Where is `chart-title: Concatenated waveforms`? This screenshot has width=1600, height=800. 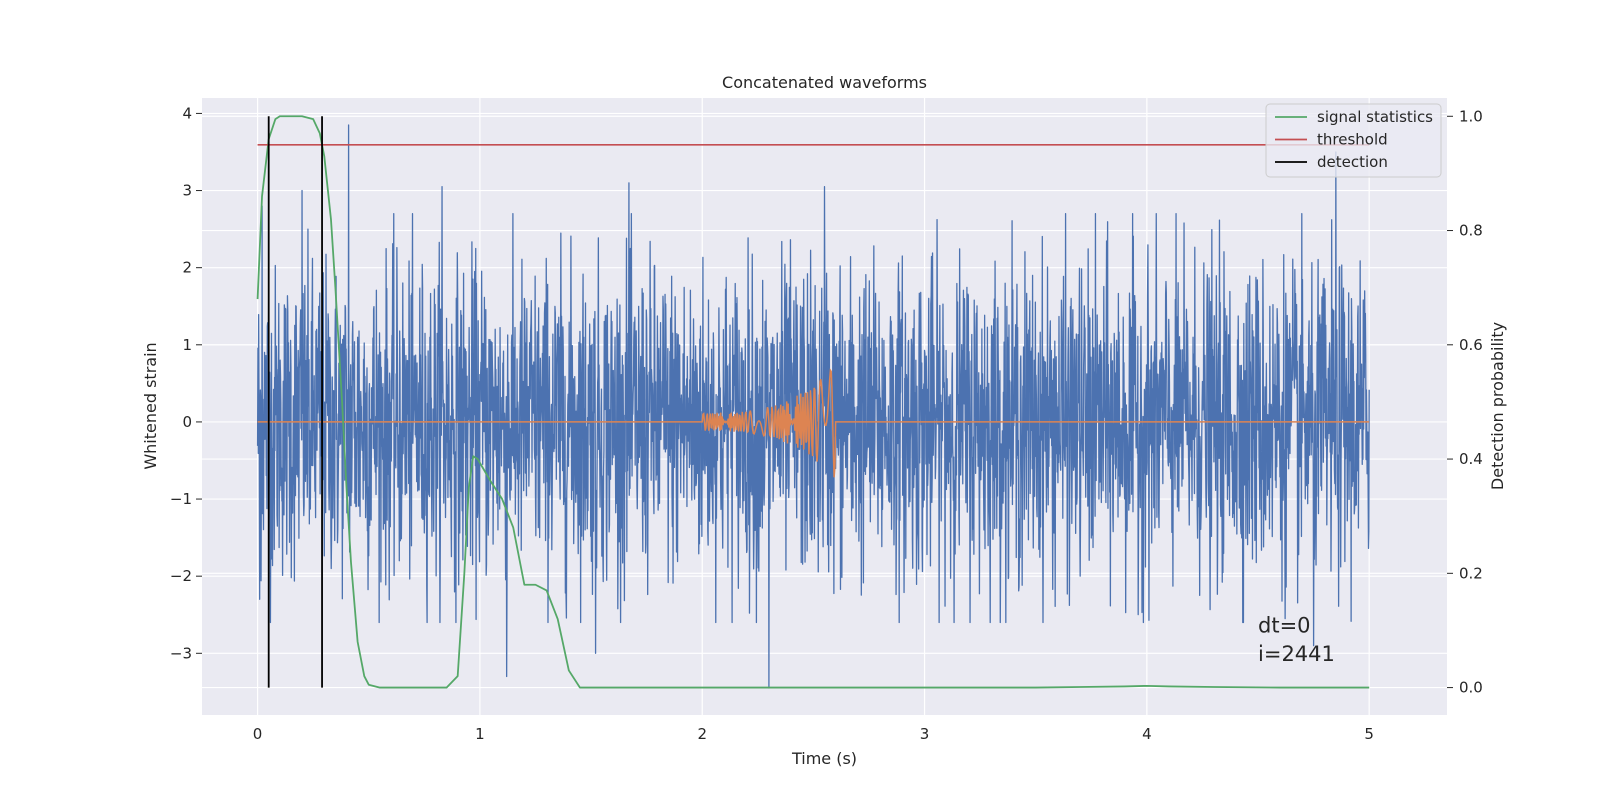 chart-title: Concatenated waveforms is located at coordinates (824, 82).